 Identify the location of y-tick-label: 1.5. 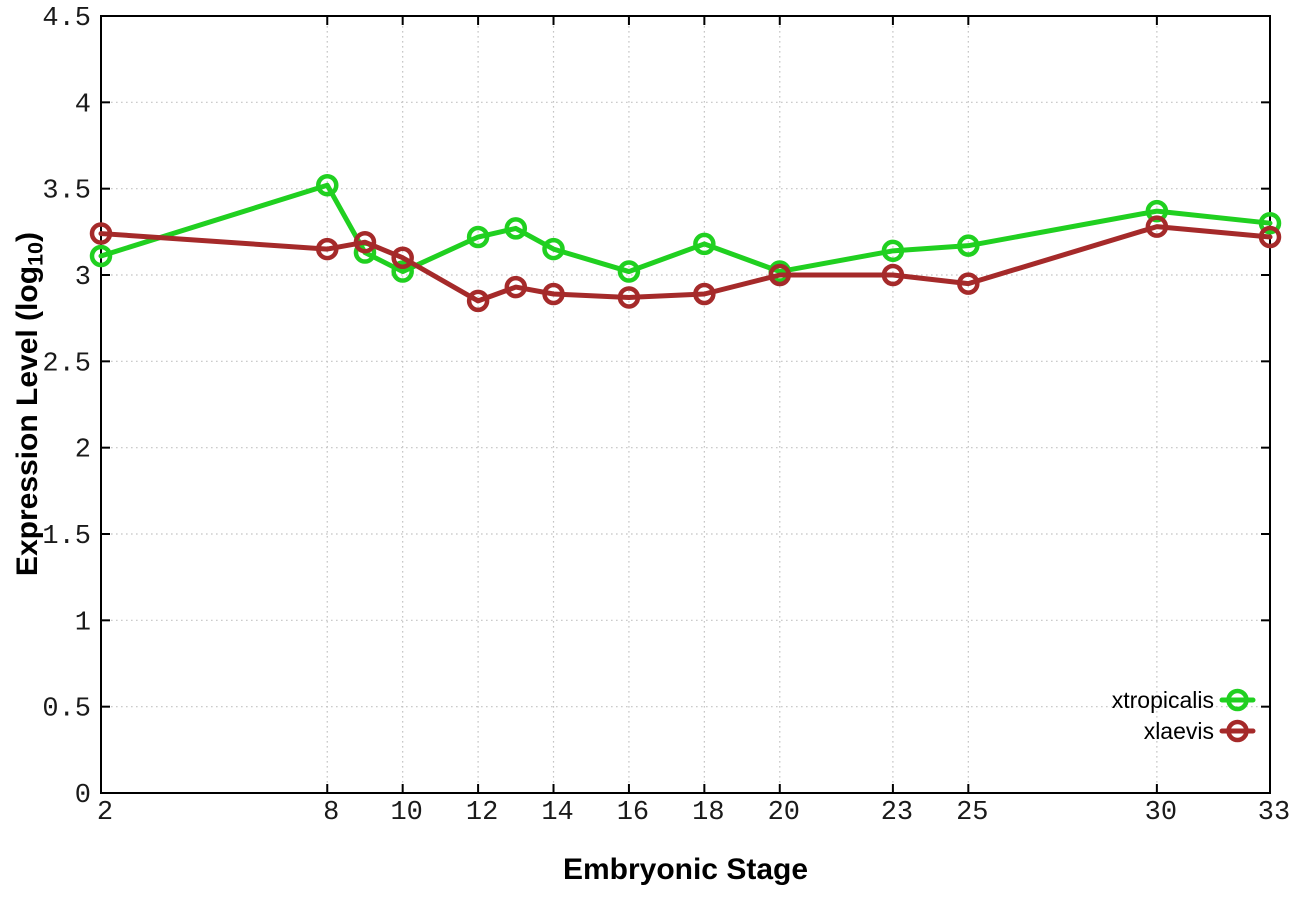
(66, 537).